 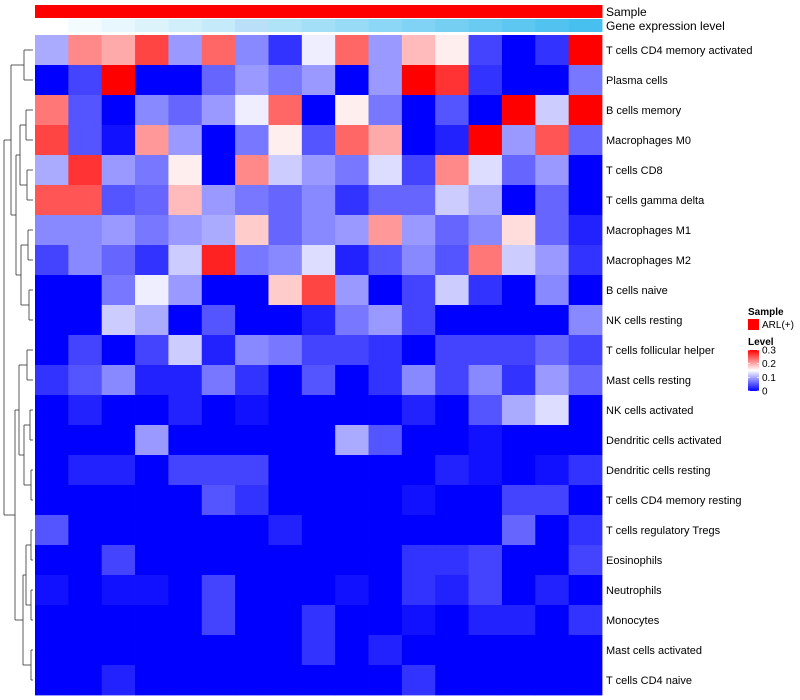 What do you see at coordinates (769, 351) in the screenshot?
I see `legend-tick-label: 0.3` at bounding box center [769, 351].